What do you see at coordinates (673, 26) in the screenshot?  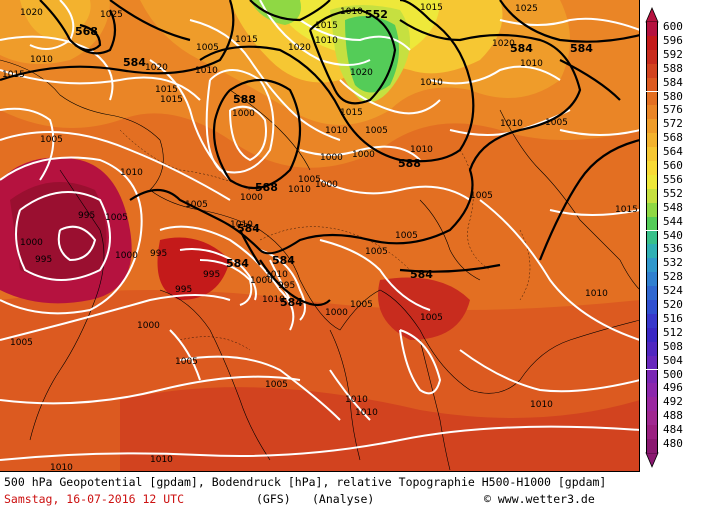 I see `legend-label: 600` at bounding box center [673, 26].